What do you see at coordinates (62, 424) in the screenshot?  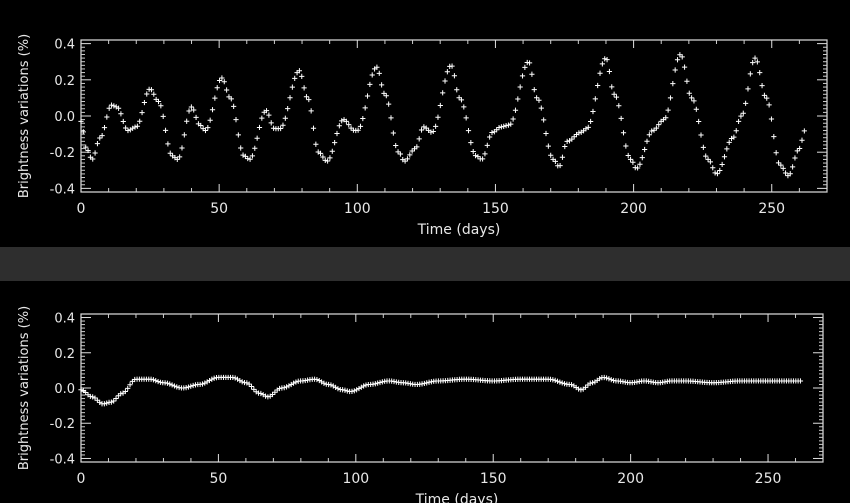 I see `y-tick-label: -0.2` at bounding box center [62, 424].